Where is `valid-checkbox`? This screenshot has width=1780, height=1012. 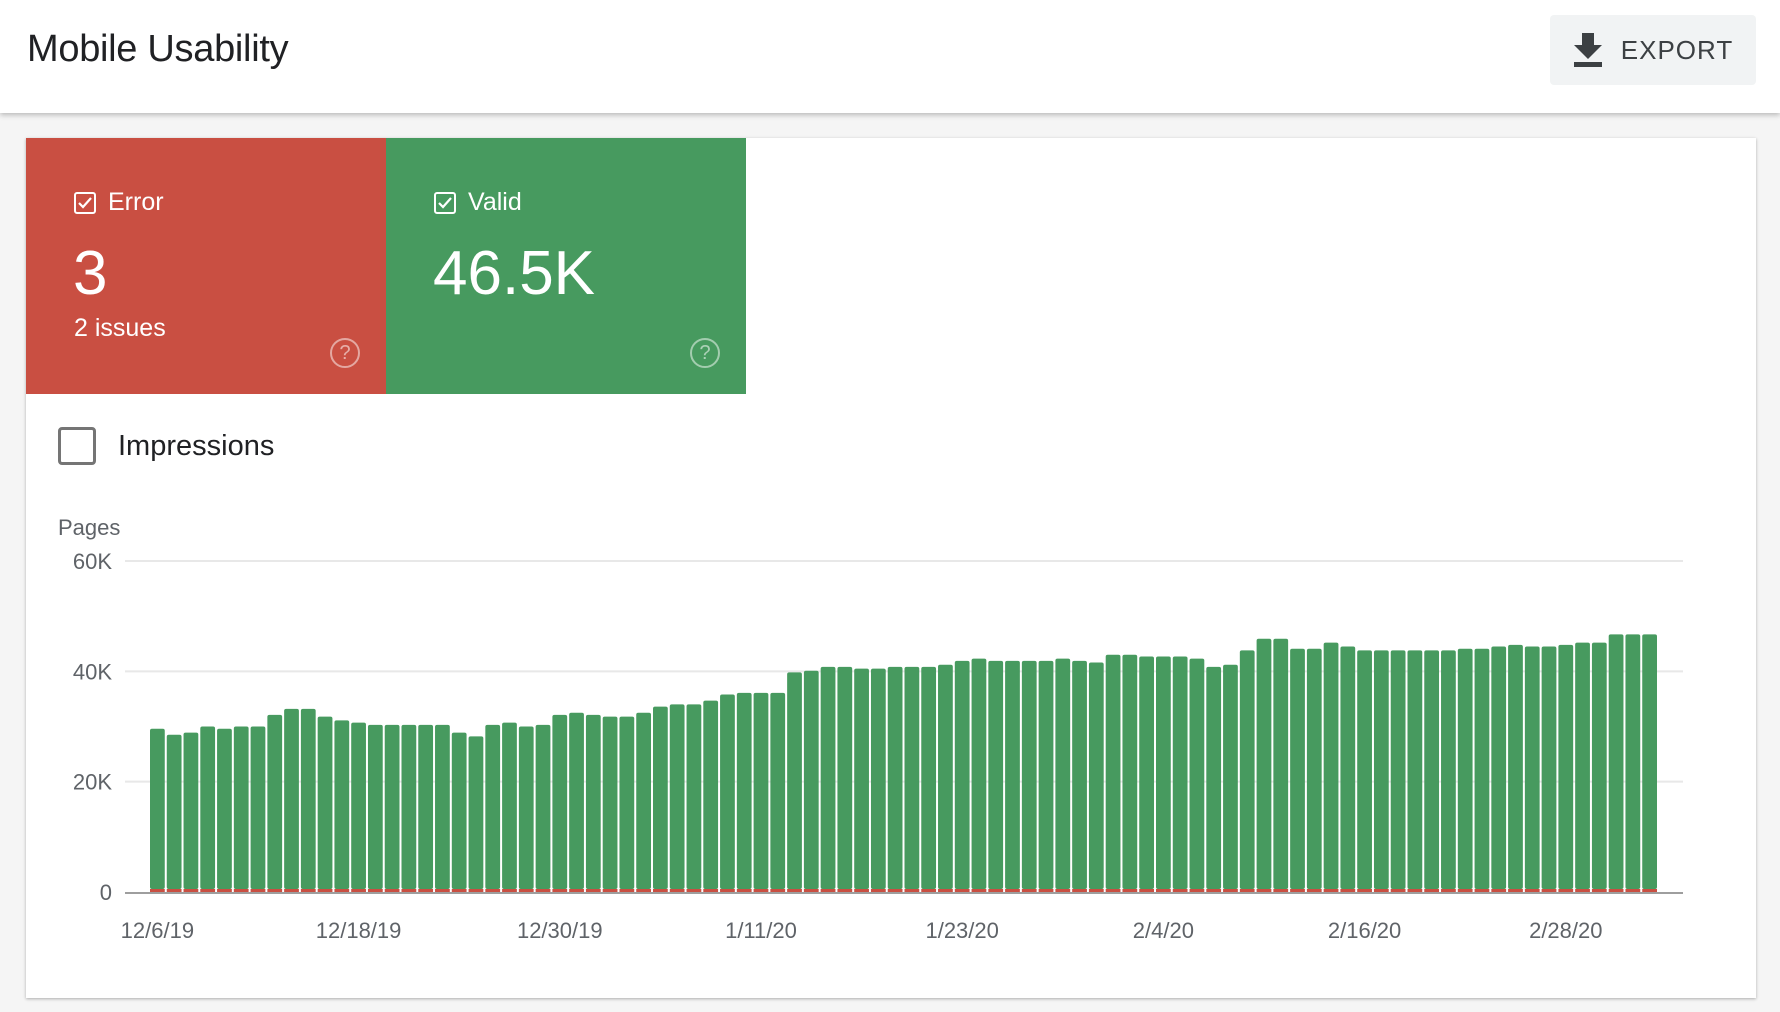
valid-checkbox is located at coordinates (445, 202).